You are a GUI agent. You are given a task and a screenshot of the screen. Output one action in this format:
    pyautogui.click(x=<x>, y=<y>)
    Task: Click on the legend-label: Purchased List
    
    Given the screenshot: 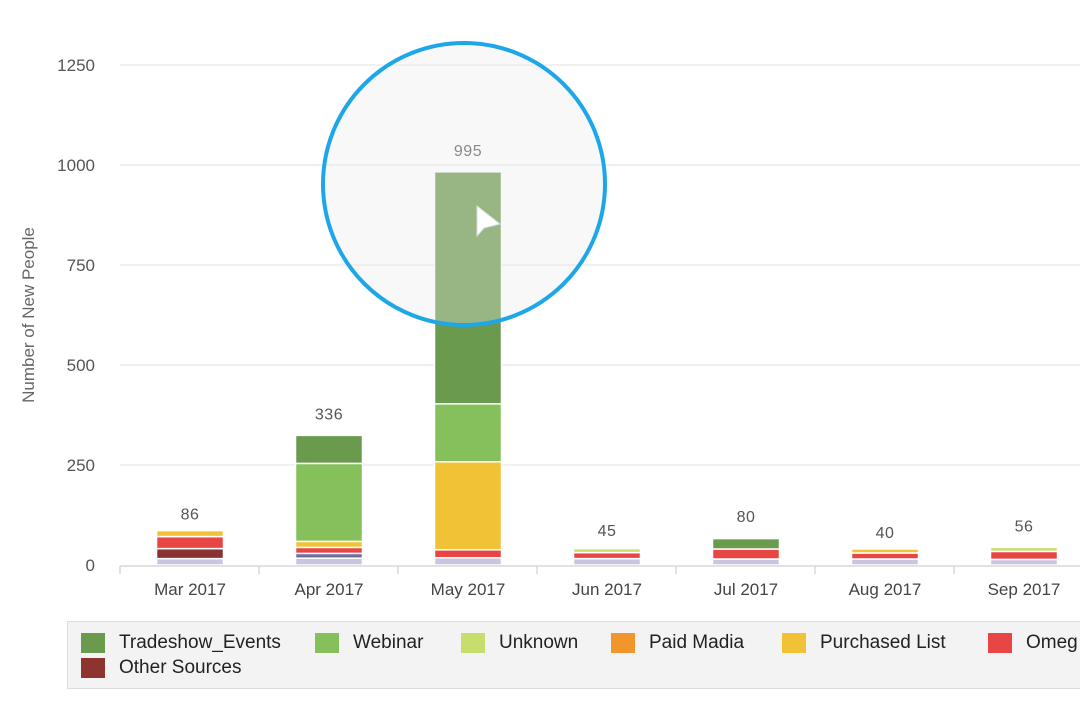 What is the action you would take?
    pyautogui.click(x=883, y=642)
    